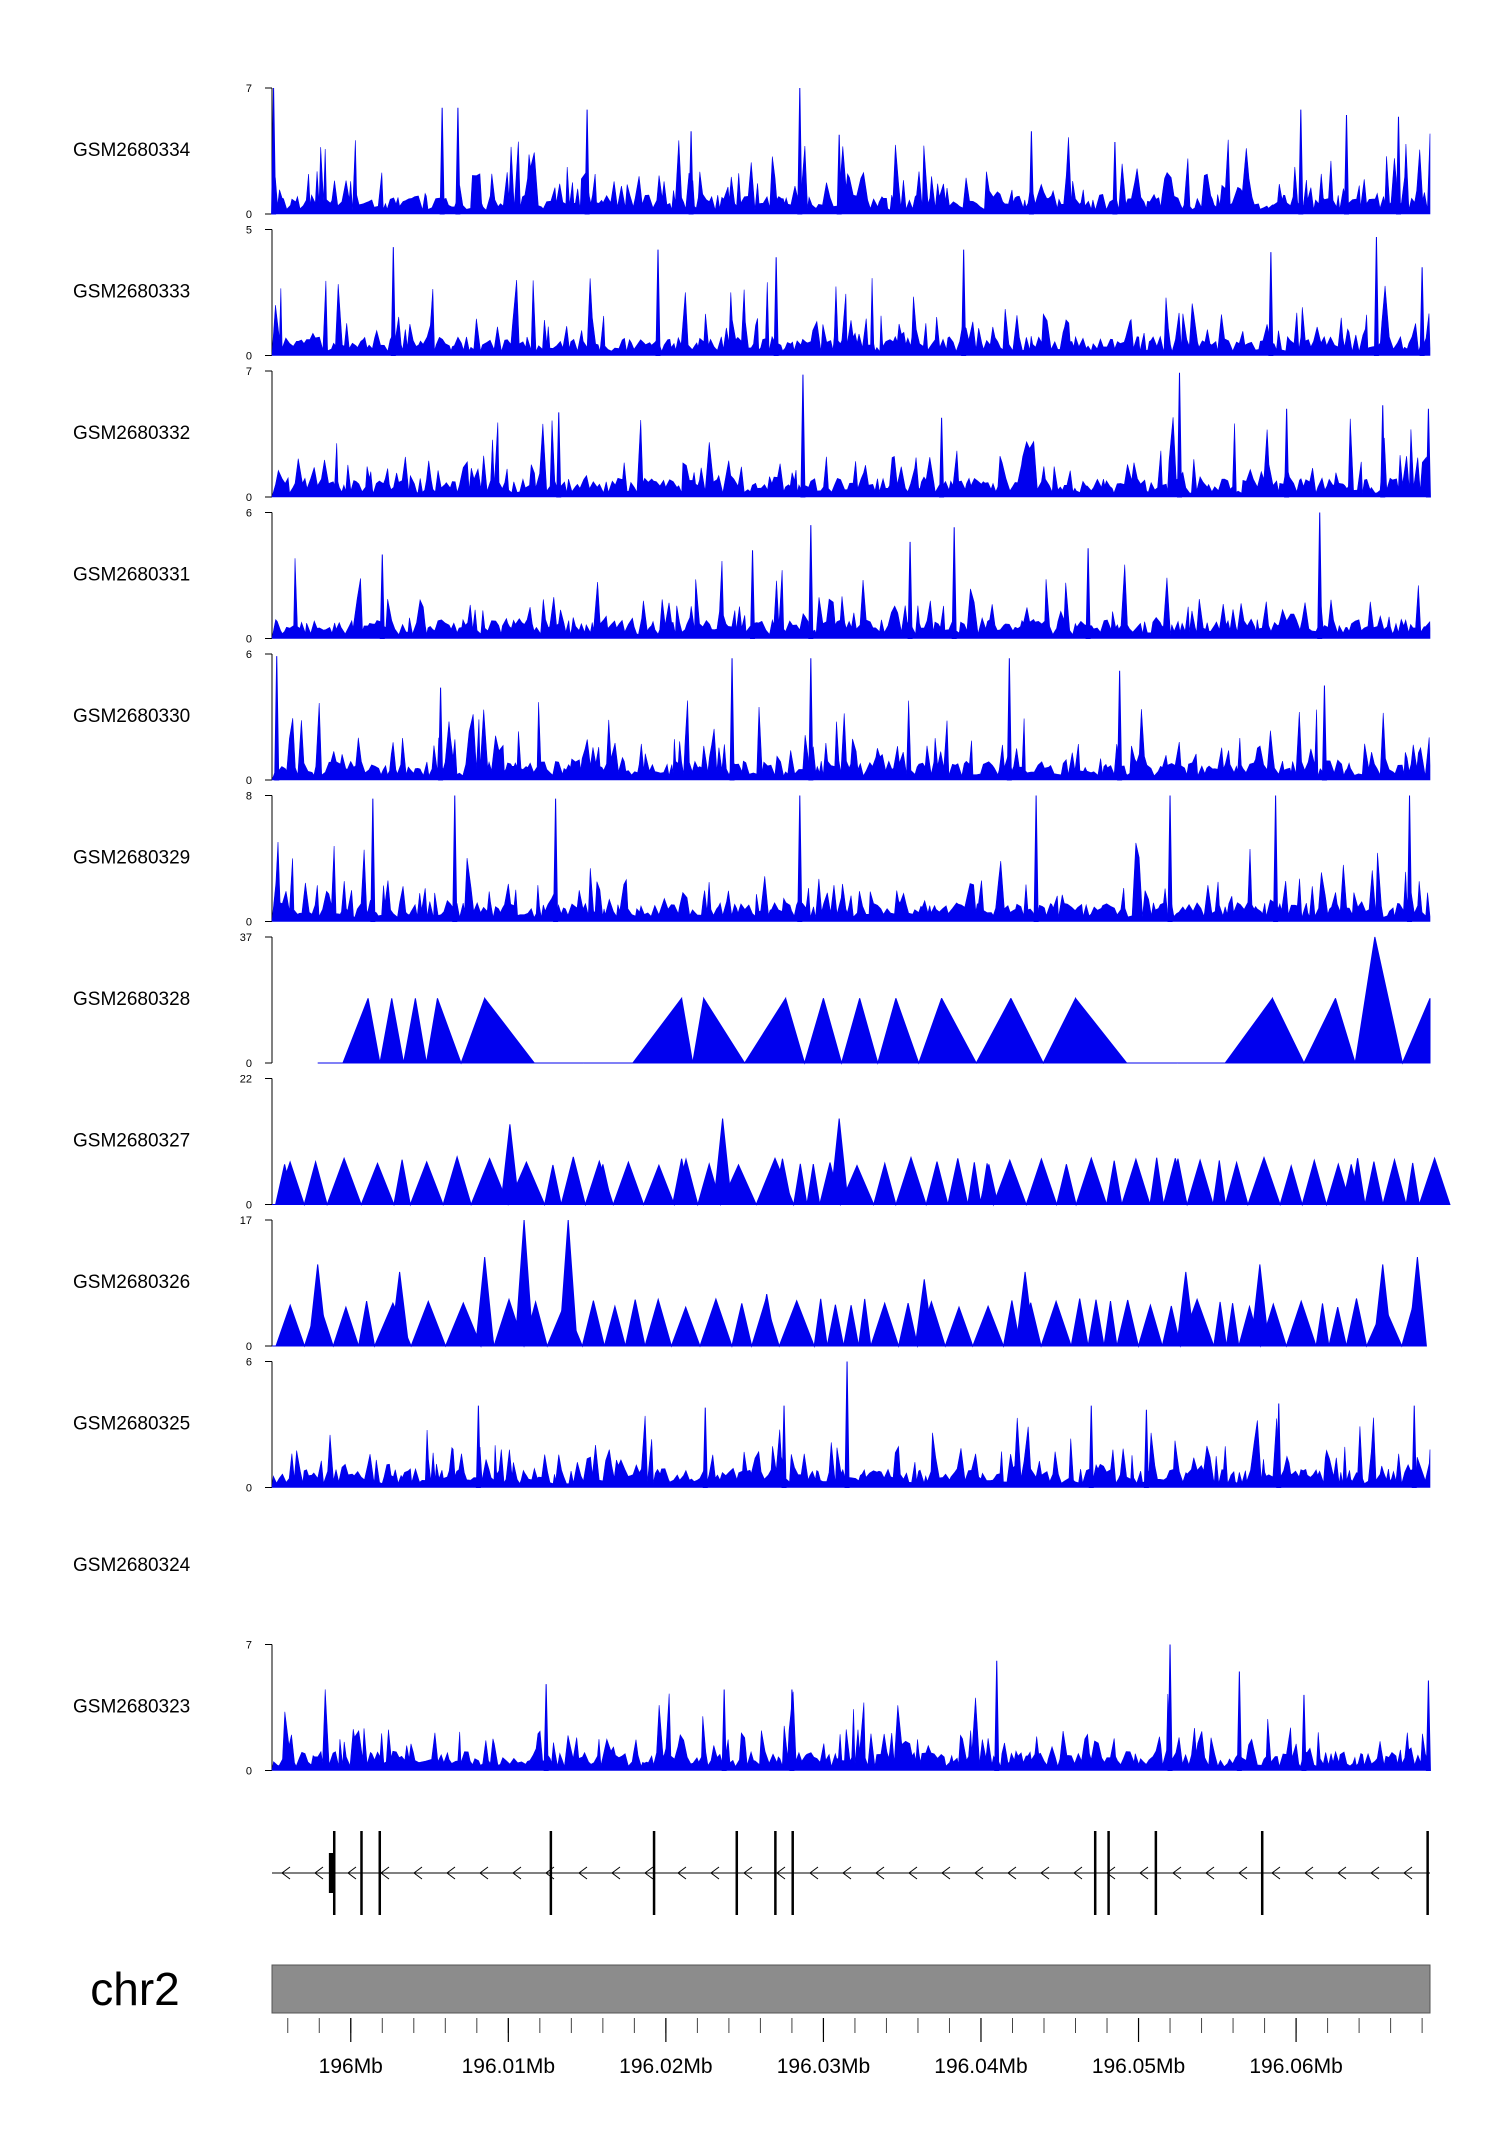 The width and height of the screenshot is (1500, 2140). I want to click on track-label: GSM2680331, so click(131, 575).